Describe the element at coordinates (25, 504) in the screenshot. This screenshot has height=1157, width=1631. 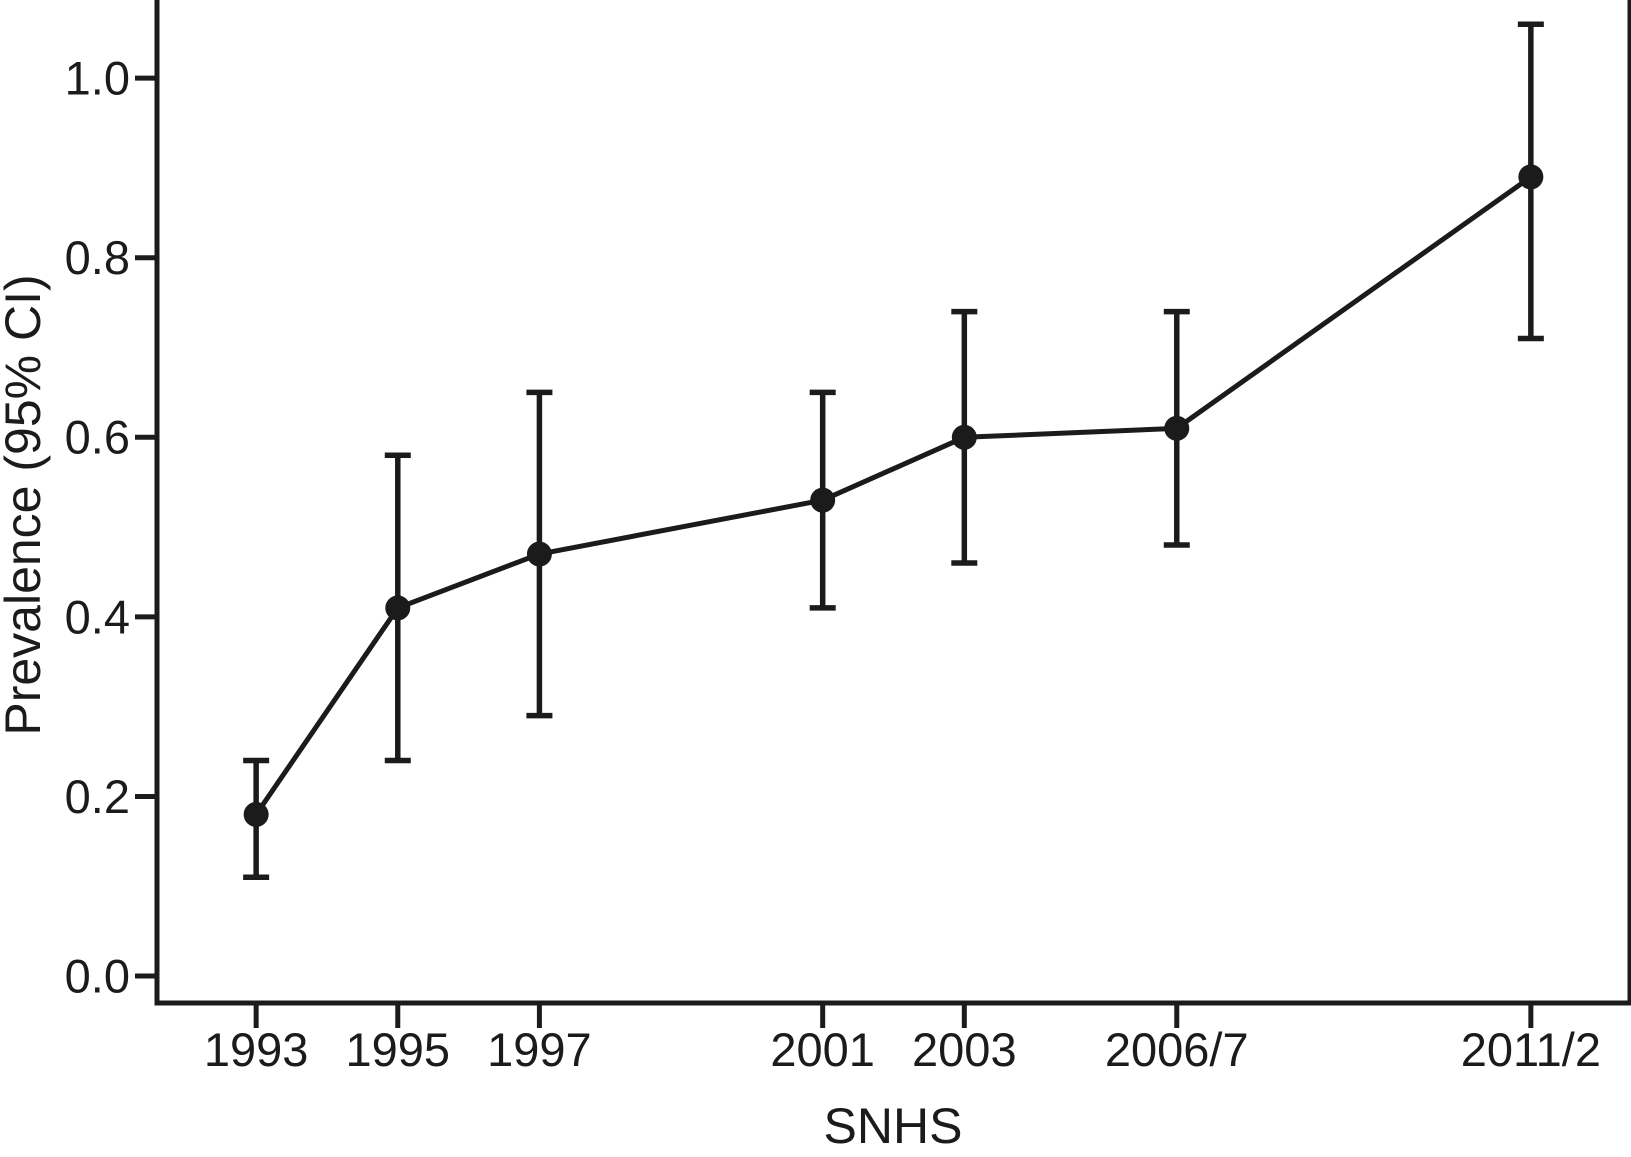
I see `y-axis-title: Prevalence (95% CI)` at that location.